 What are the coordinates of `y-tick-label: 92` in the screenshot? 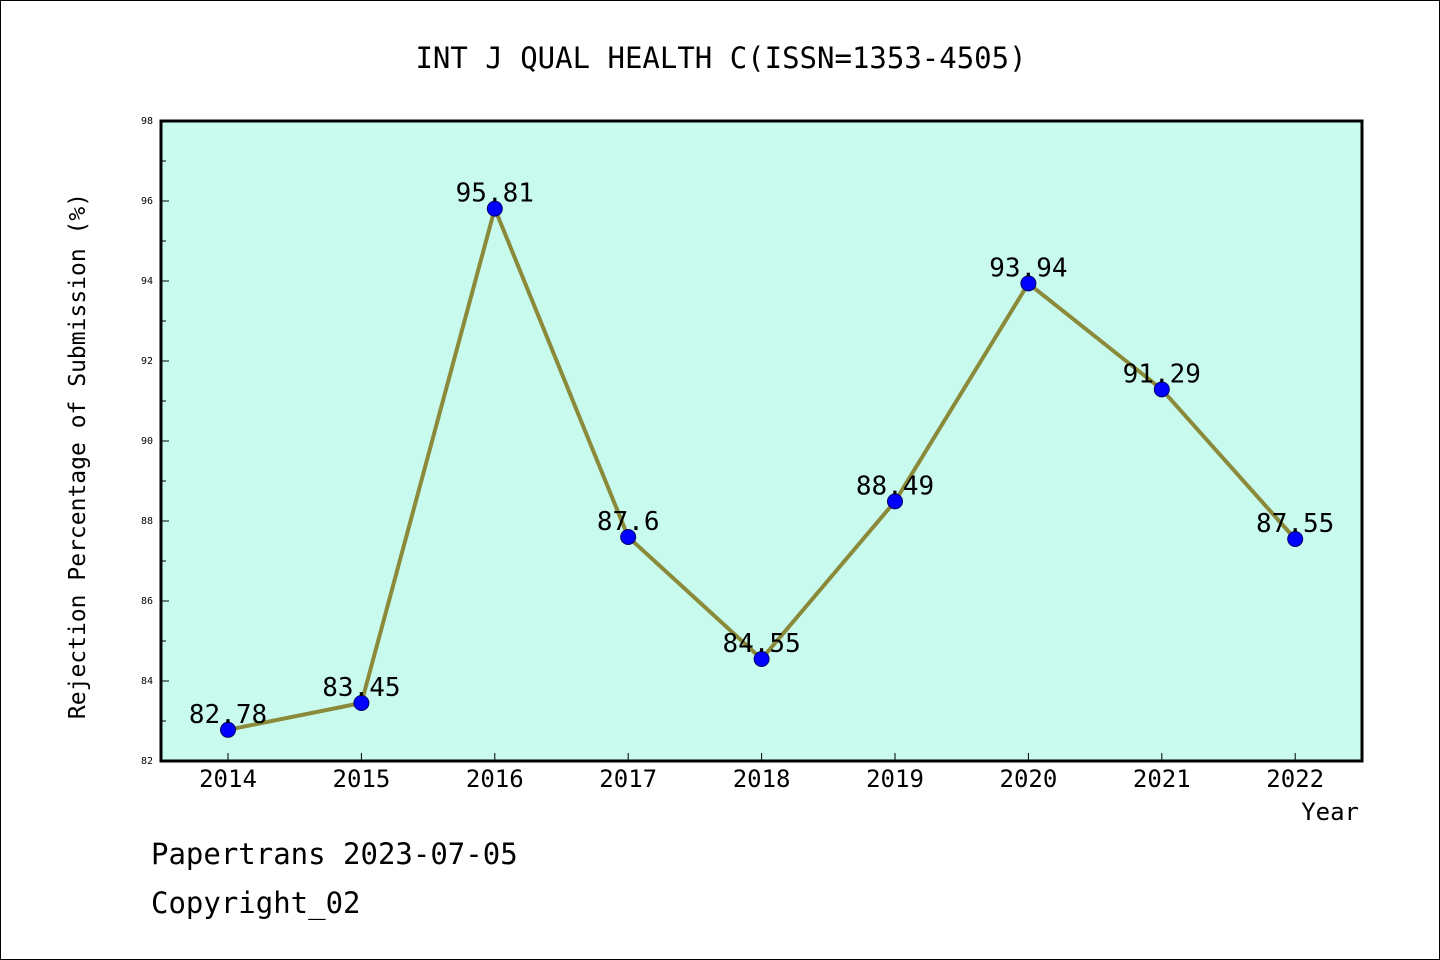 It's located at (147, 361).